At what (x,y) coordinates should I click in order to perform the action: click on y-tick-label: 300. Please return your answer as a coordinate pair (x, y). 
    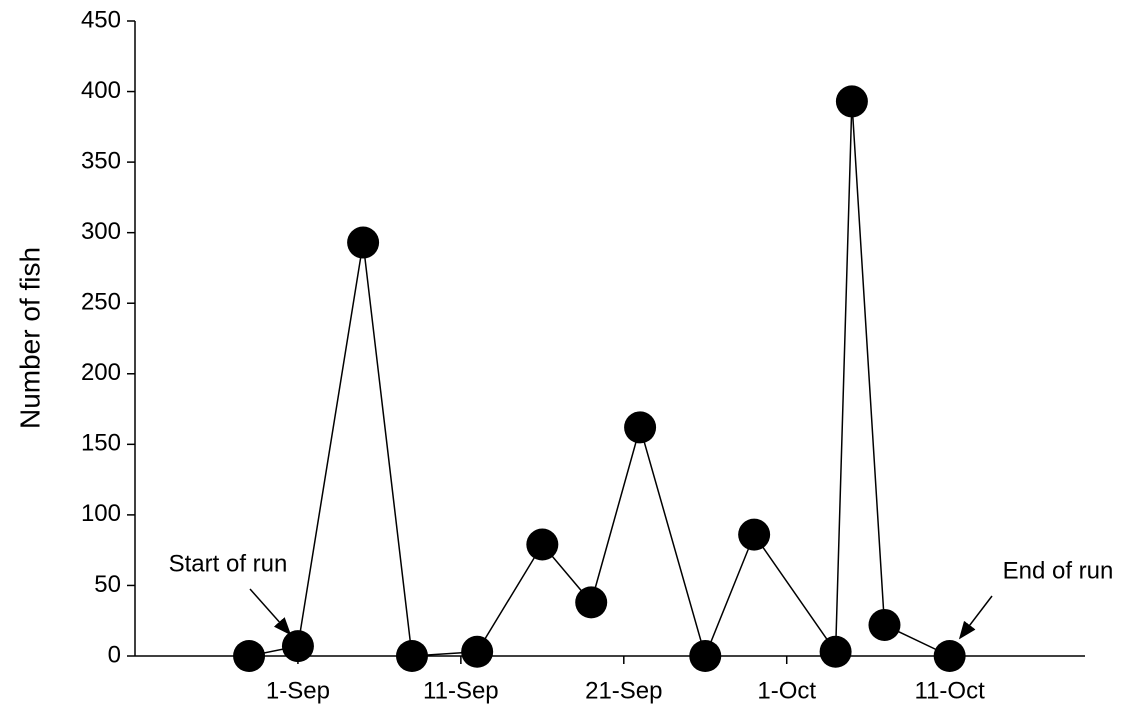
    Looking at the image, I should click on (101, 231).